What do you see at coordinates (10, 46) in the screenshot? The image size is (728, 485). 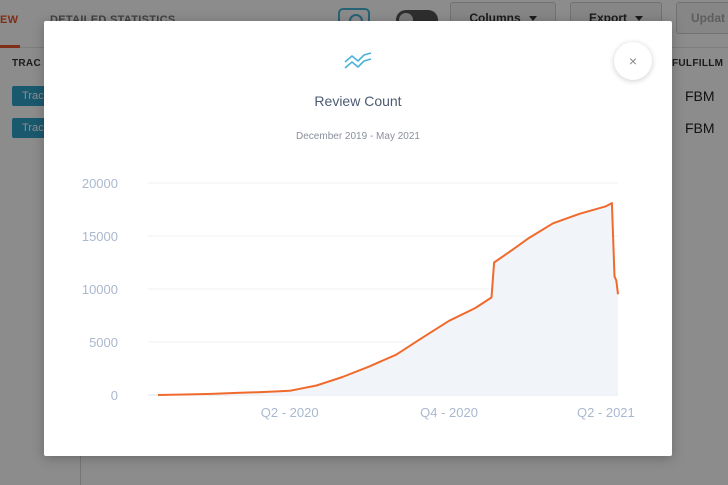 I see `active-tab-indicator` at bounding box center [10, 46].